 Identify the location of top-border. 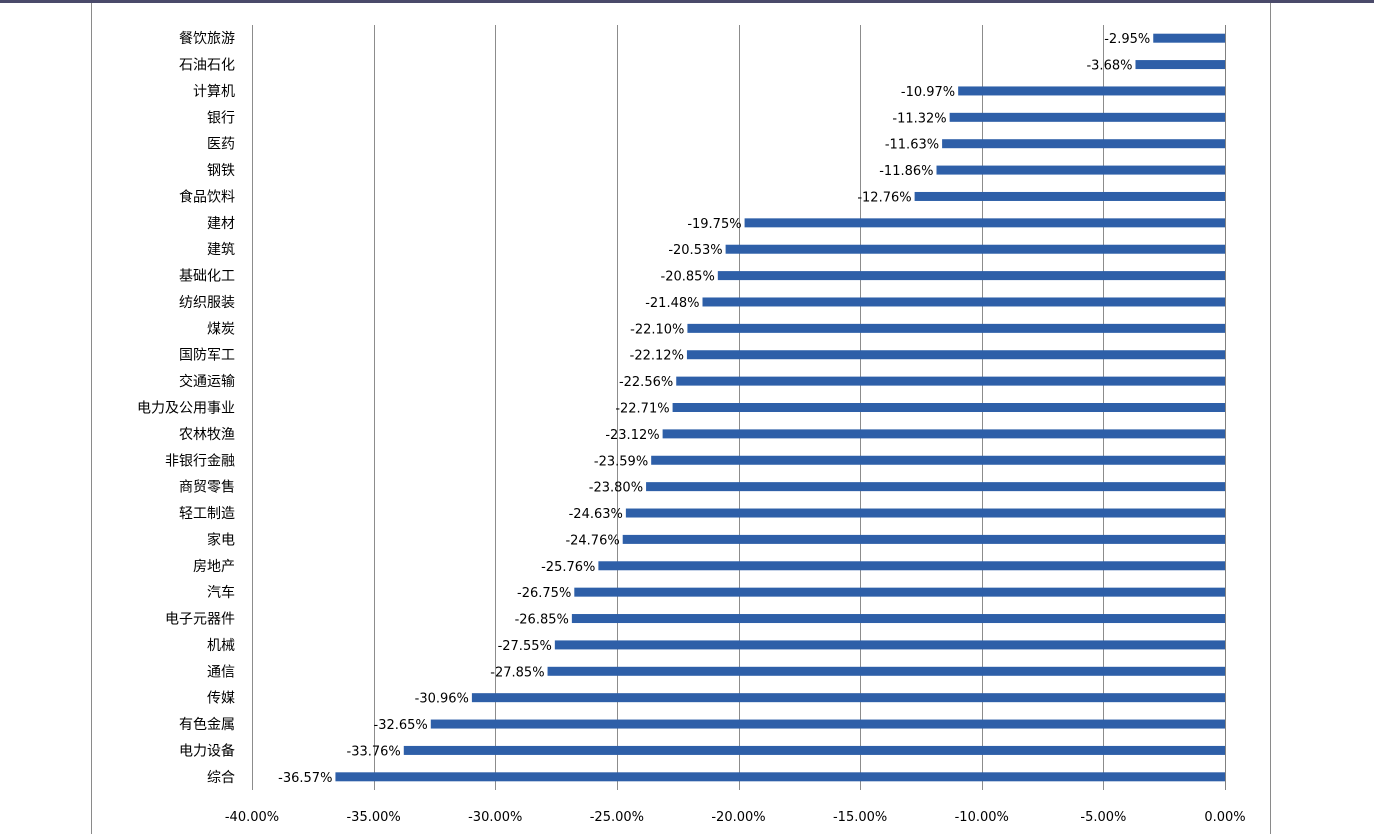
(687, 1).